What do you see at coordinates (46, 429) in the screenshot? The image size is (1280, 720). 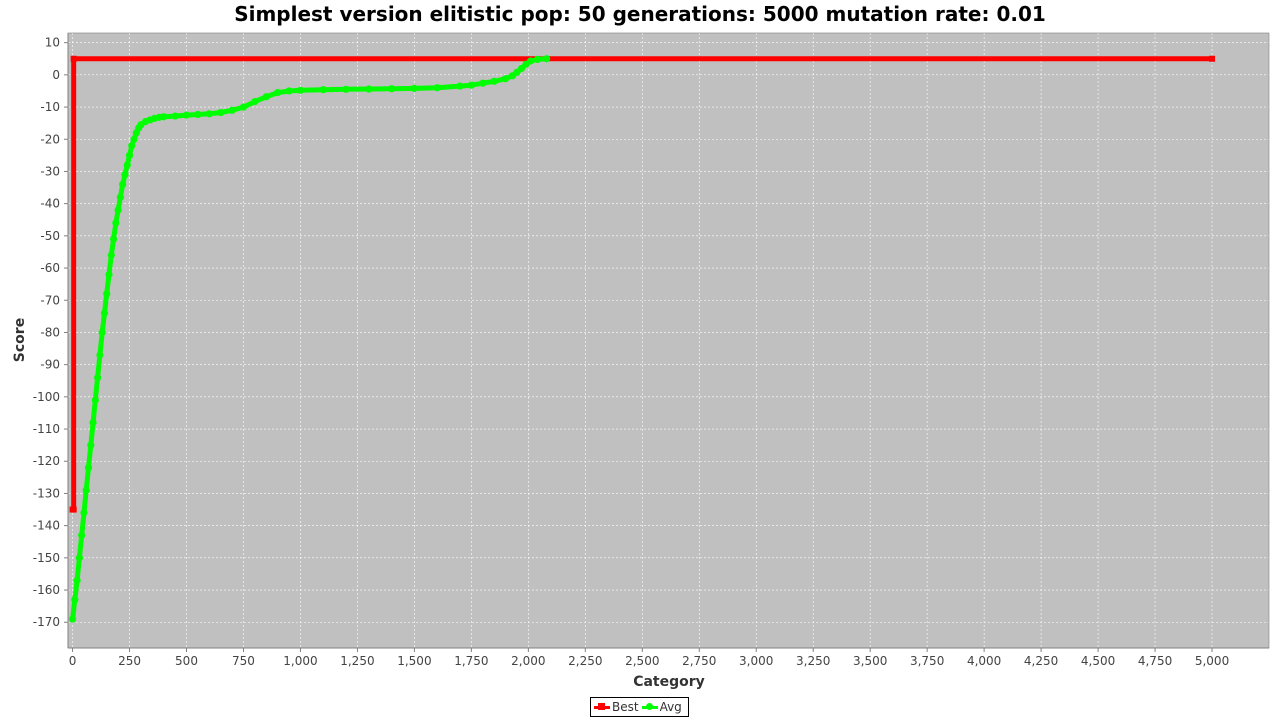 I see `y-tick-label: -110` at bounding box center [46, 429].